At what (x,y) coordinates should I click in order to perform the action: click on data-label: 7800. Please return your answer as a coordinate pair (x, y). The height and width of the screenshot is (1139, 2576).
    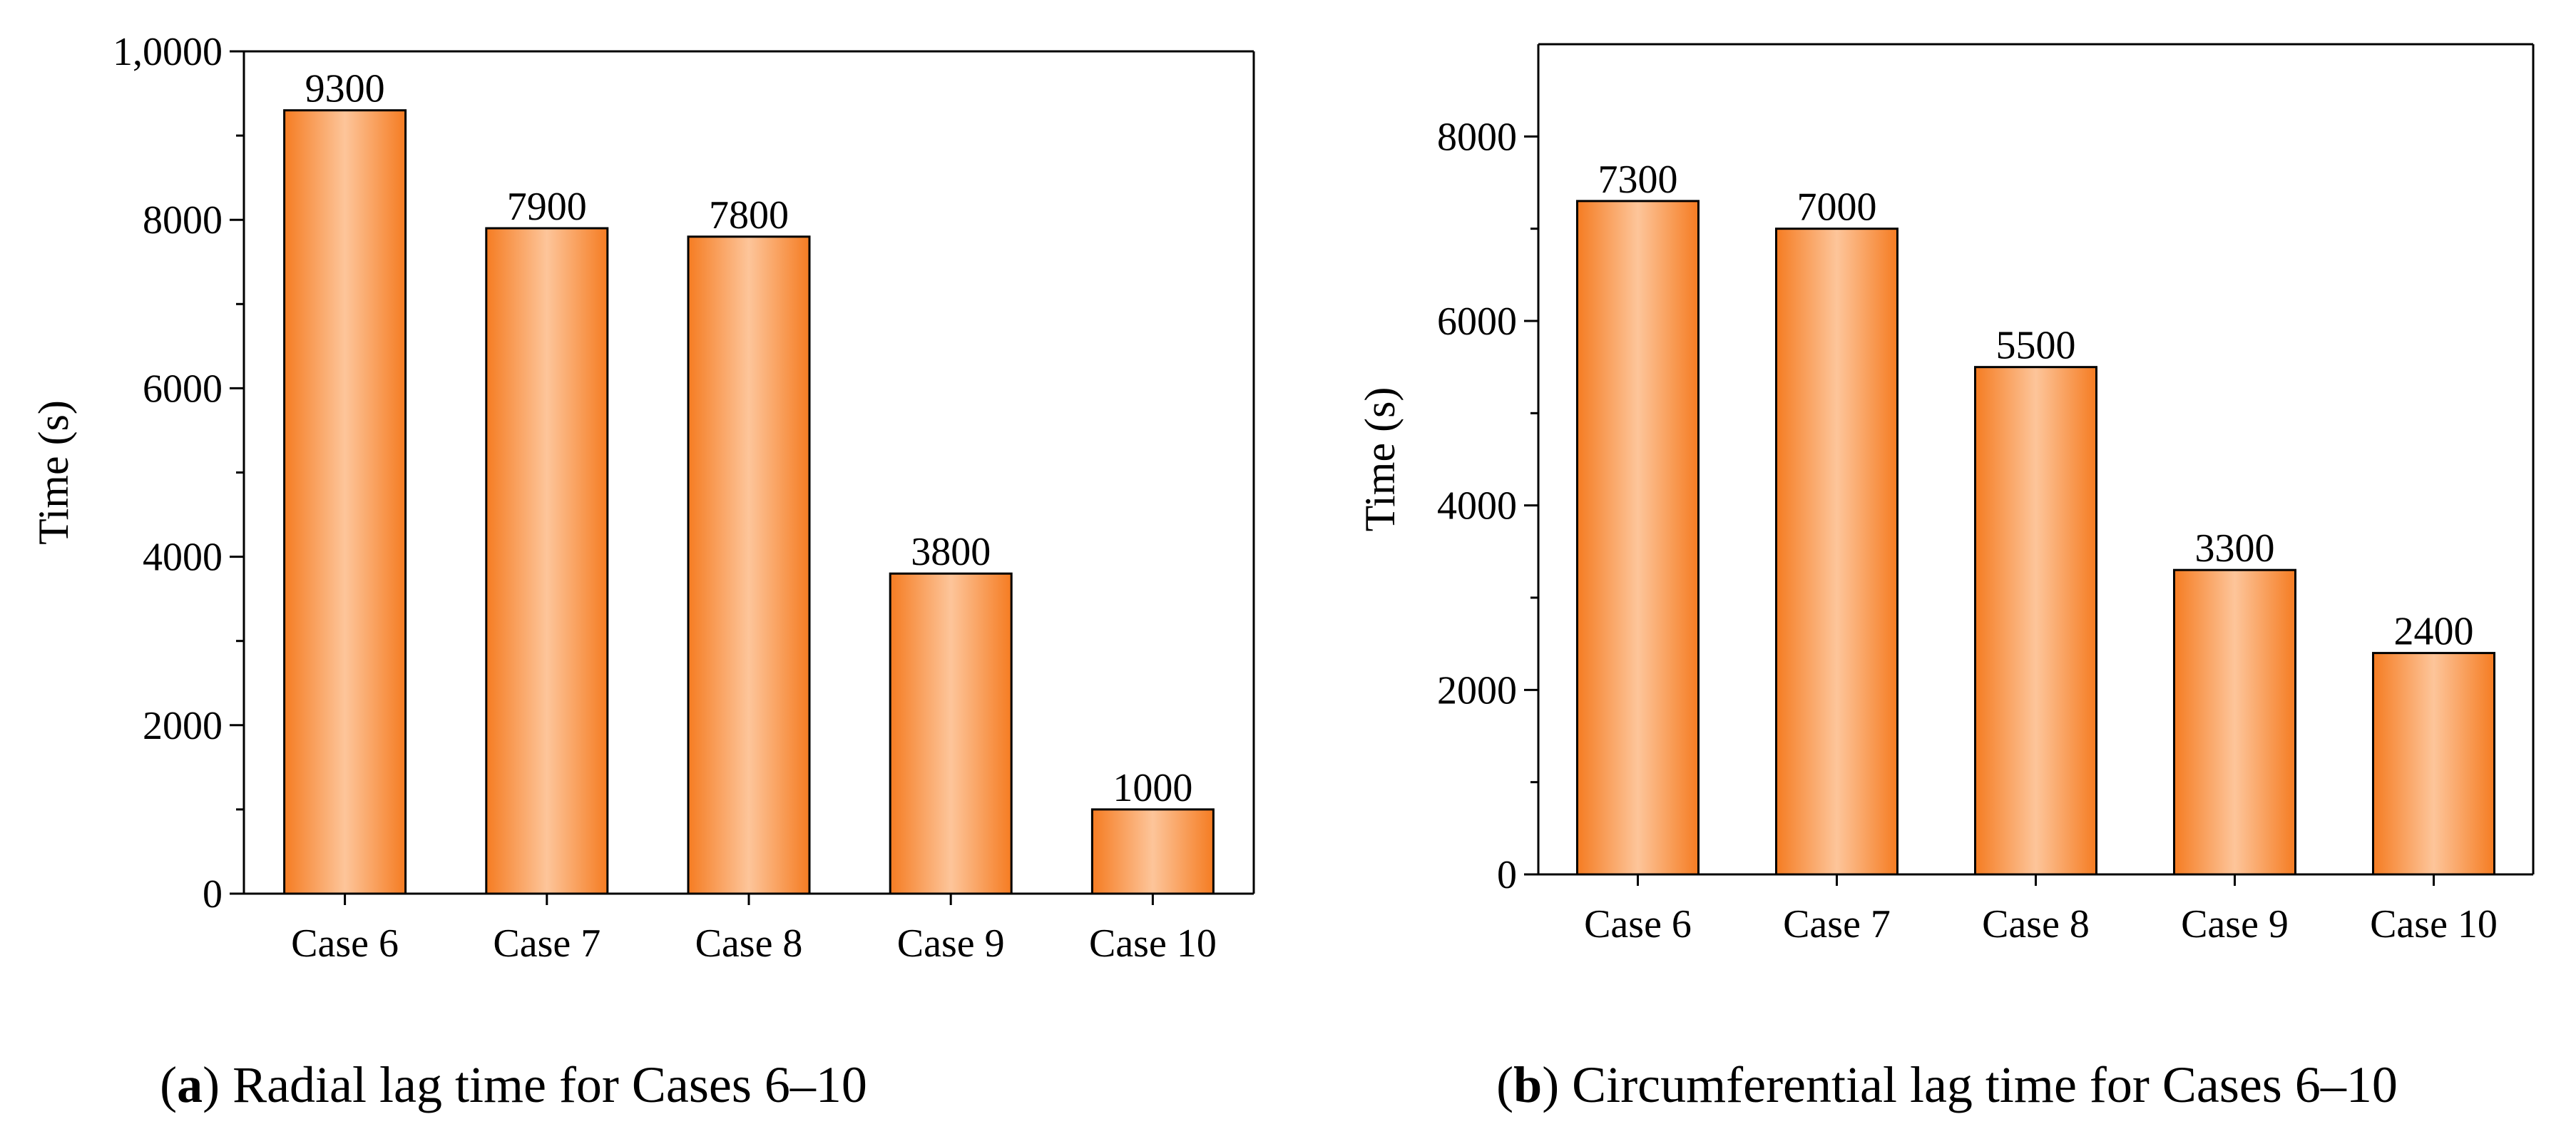
    Looking at the image, I should click on (749, 215).